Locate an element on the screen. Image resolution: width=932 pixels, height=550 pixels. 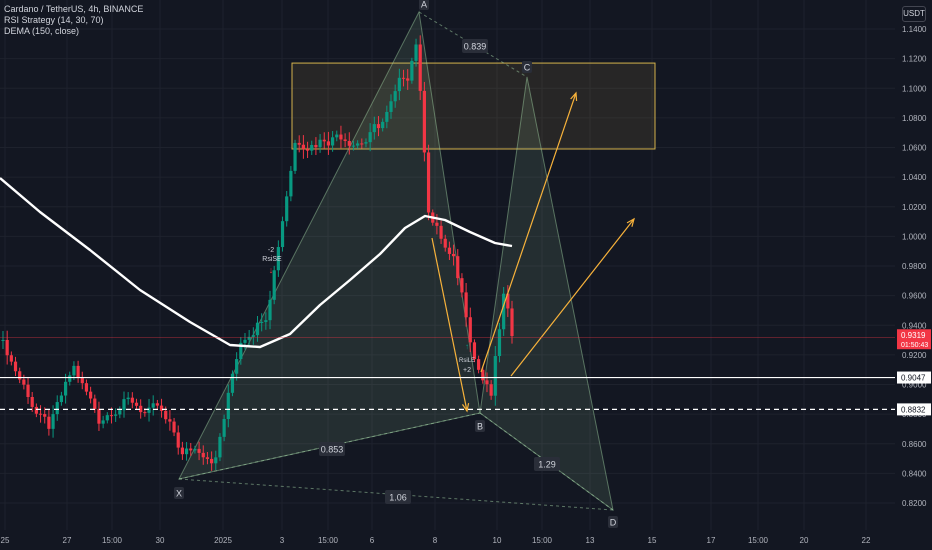
price-tick-label: 1.0000 is located at coordinates (914, 236).